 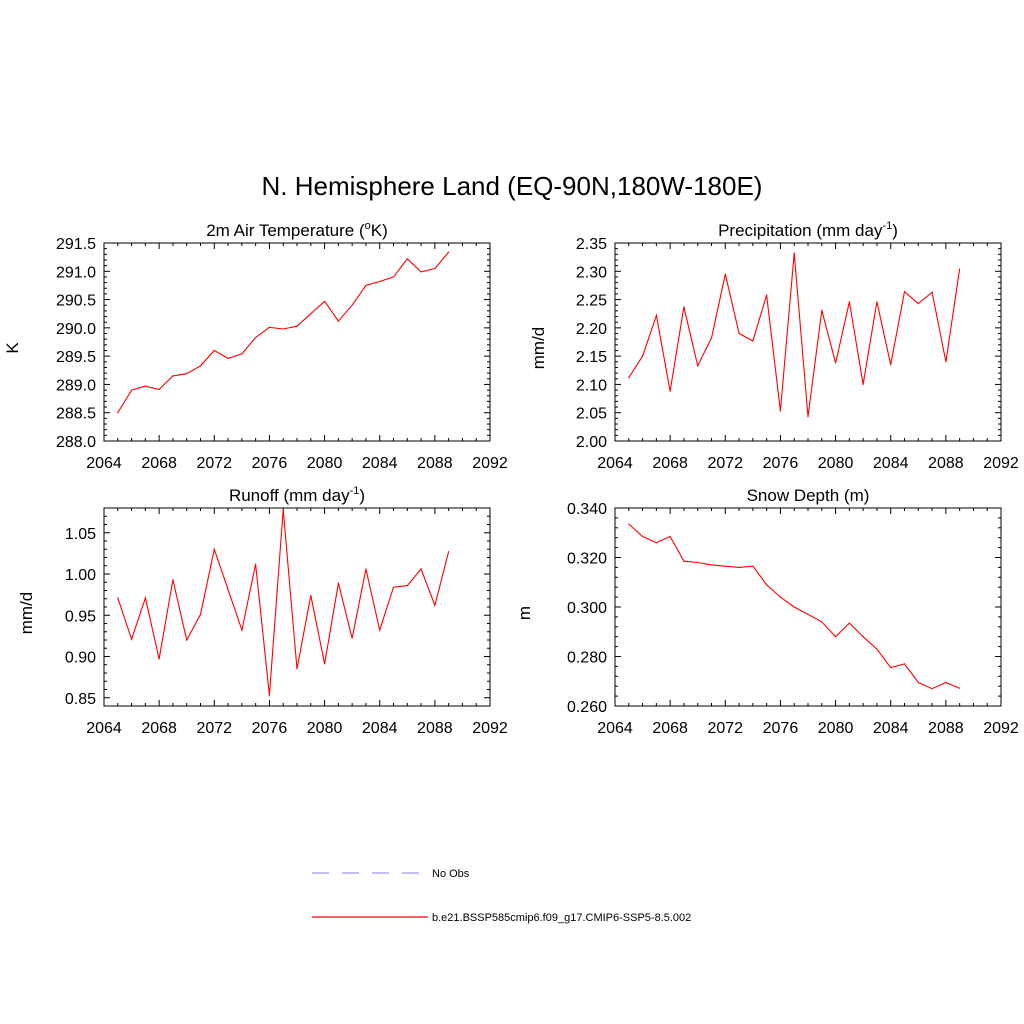 What do you see at coordinates (587, 559) in the screenshot?
I see `y-tick-label: 0.320` at bounding box center [587, 559].